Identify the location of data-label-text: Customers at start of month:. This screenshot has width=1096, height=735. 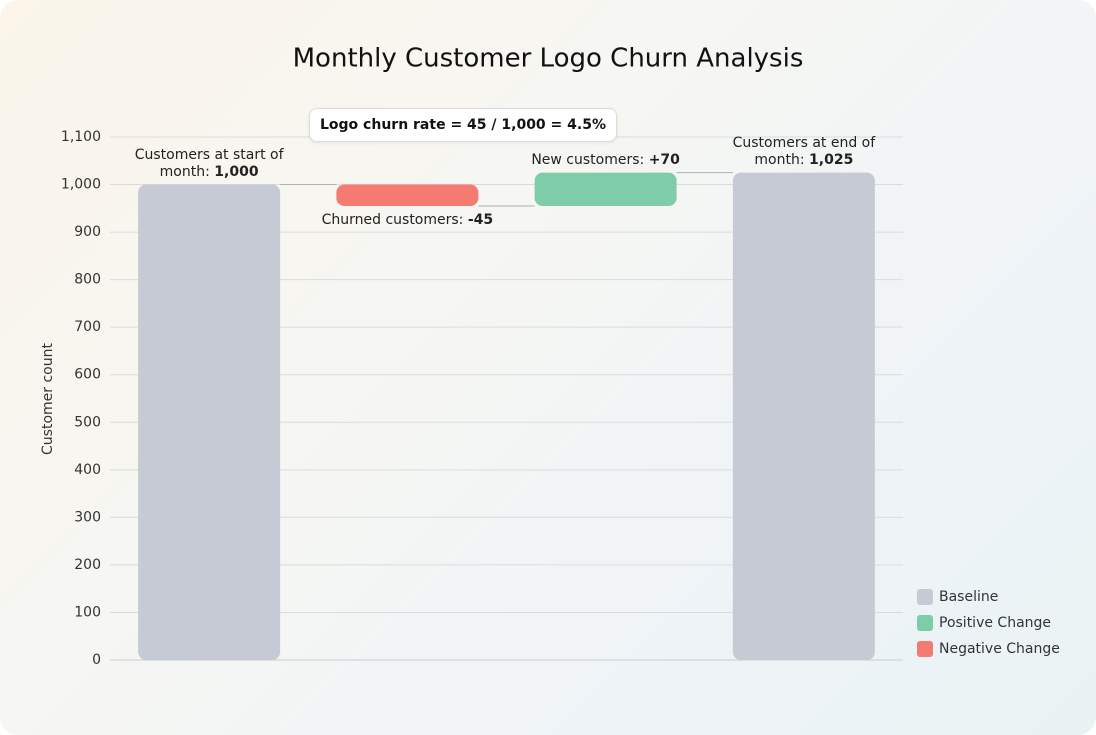
(209, 163).